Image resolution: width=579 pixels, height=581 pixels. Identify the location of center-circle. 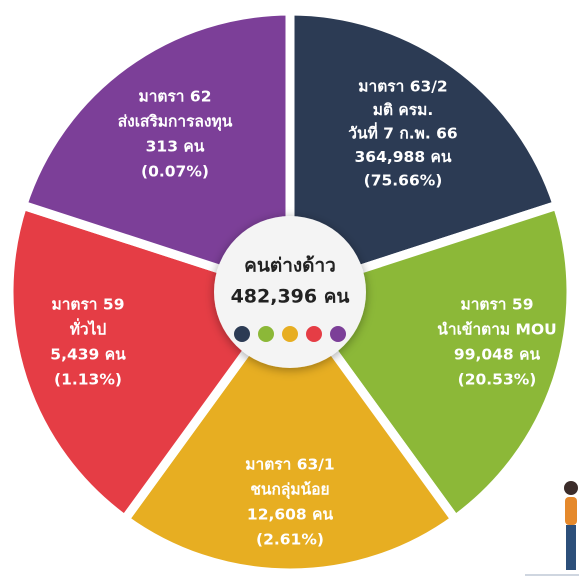
(290, 292).